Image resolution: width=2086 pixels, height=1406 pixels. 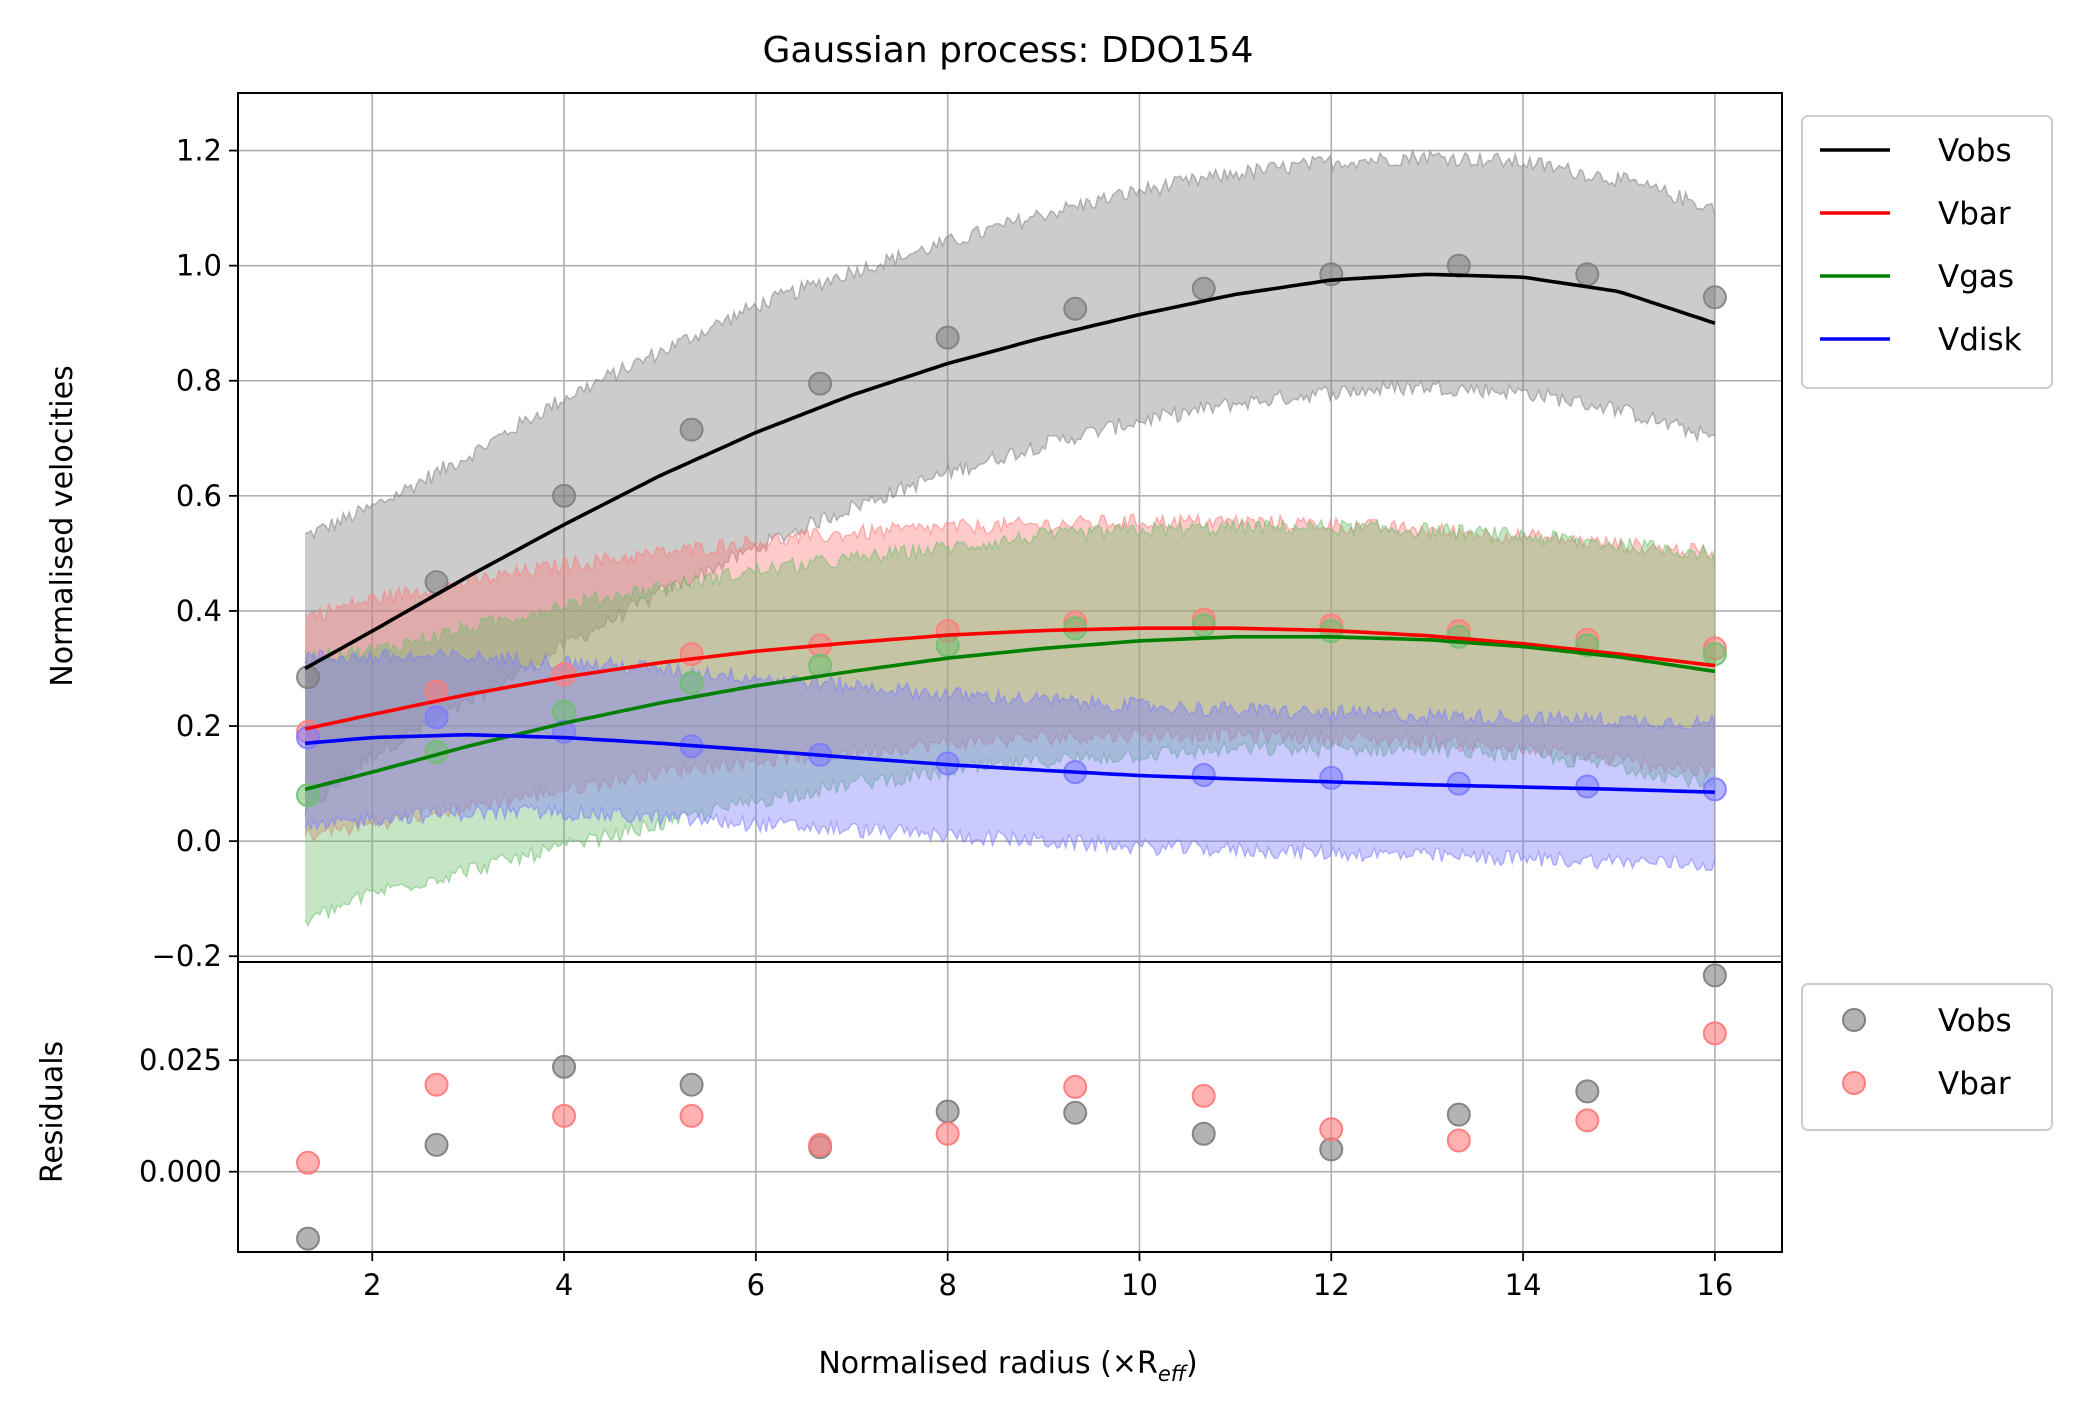 I want to click on x-axis-label-main: Normalised radius (×R, so click(x=988, y=1363).